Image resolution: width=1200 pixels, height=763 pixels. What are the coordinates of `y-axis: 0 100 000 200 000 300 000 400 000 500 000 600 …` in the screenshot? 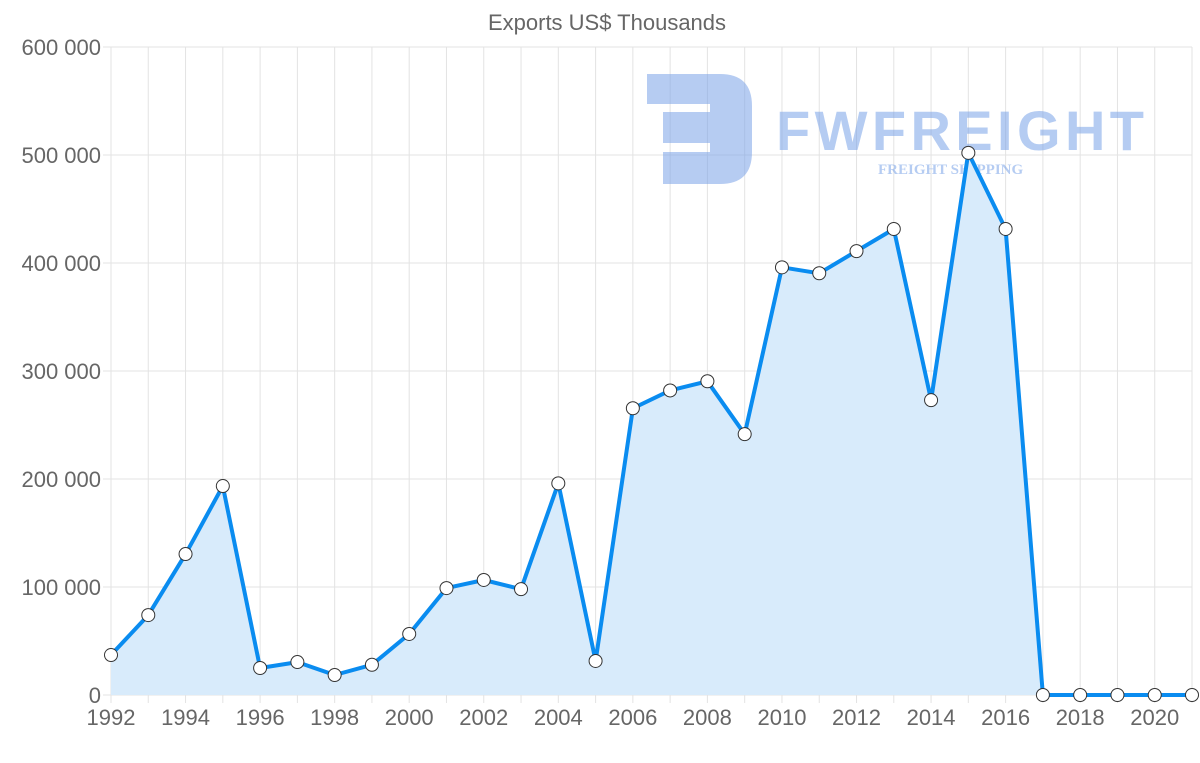 It's located at (61, 371).